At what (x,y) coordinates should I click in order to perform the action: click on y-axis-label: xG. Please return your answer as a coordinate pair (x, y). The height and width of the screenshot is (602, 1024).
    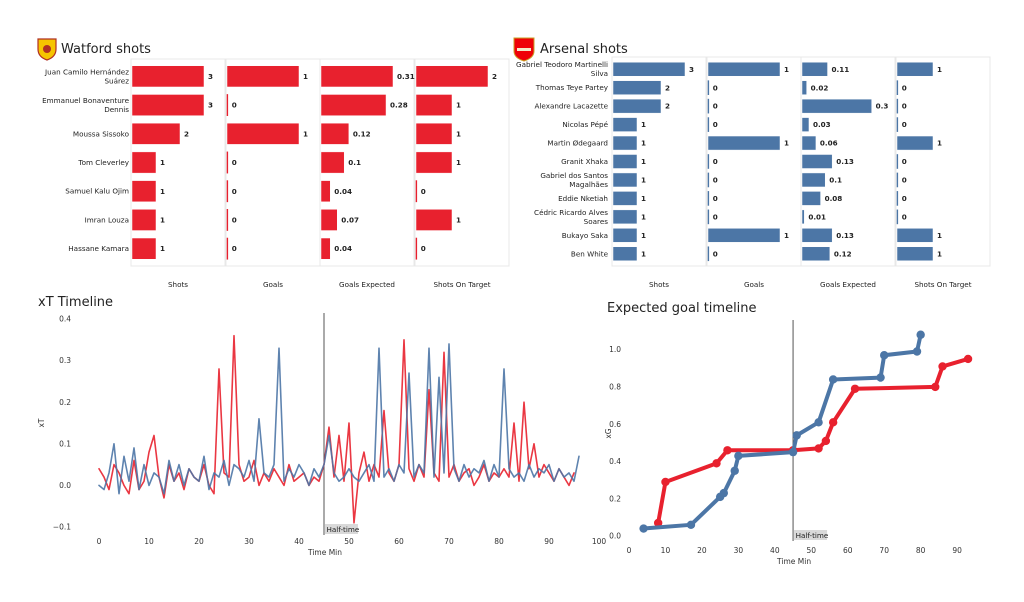
    Looking at the image, I should click on (608, 433).